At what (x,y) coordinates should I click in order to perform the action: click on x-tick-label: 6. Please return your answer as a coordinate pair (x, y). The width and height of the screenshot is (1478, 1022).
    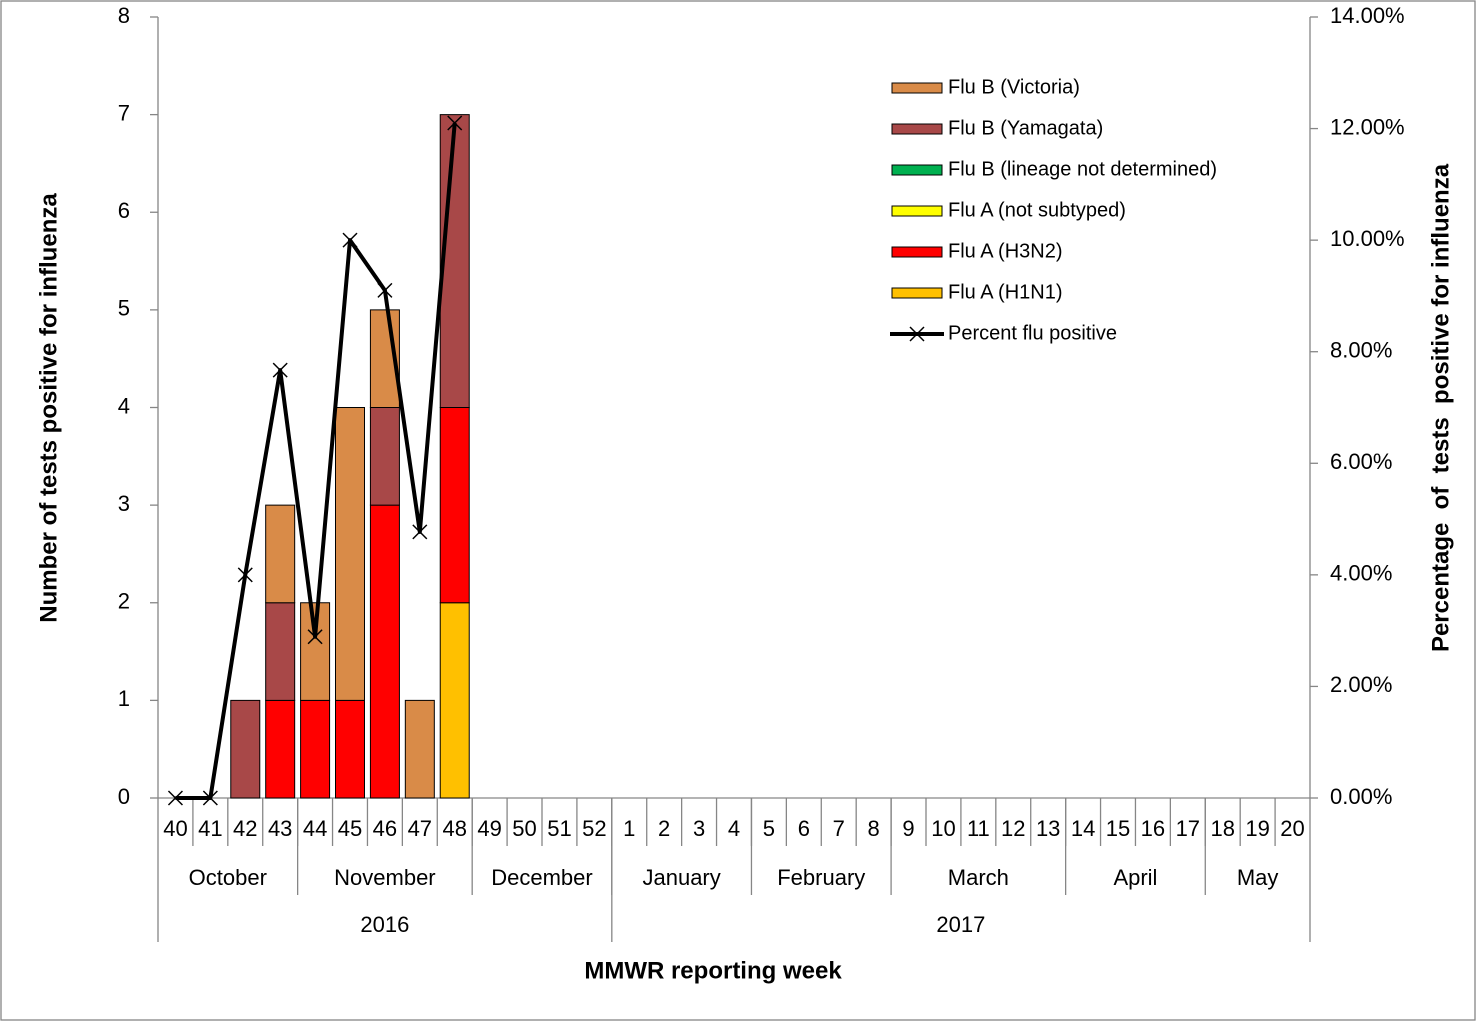
    Looking at the image, I should click on (804, 828).